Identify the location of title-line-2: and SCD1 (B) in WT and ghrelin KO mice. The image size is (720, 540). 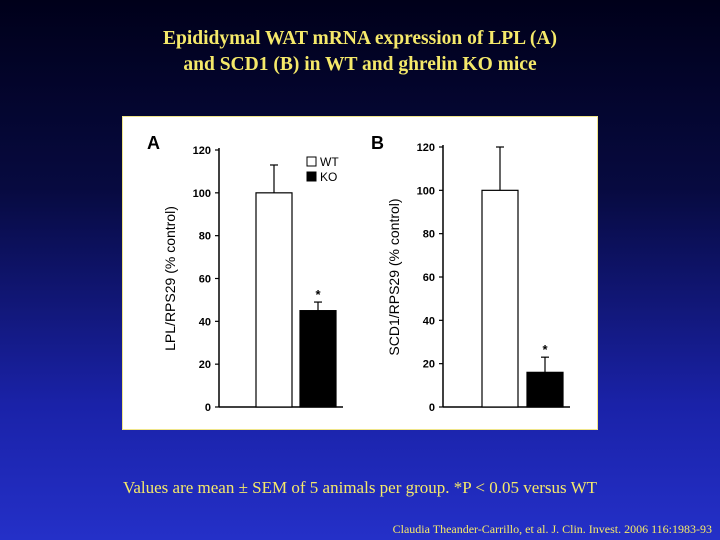
(360, 64).